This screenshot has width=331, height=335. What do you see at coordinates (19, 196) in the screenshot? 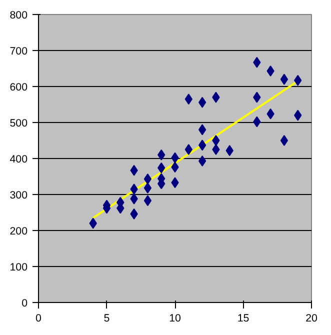
I see `y-tick-label: 300` at bounding box center [19, 196].